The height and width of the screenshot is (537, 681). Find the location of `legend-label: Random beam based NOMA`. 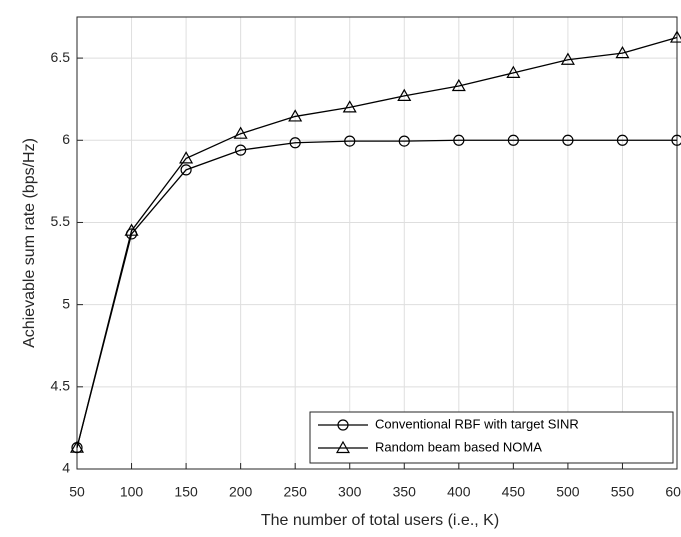

legend-label: Random beam based NOMA is located at coordinates (458, 446).